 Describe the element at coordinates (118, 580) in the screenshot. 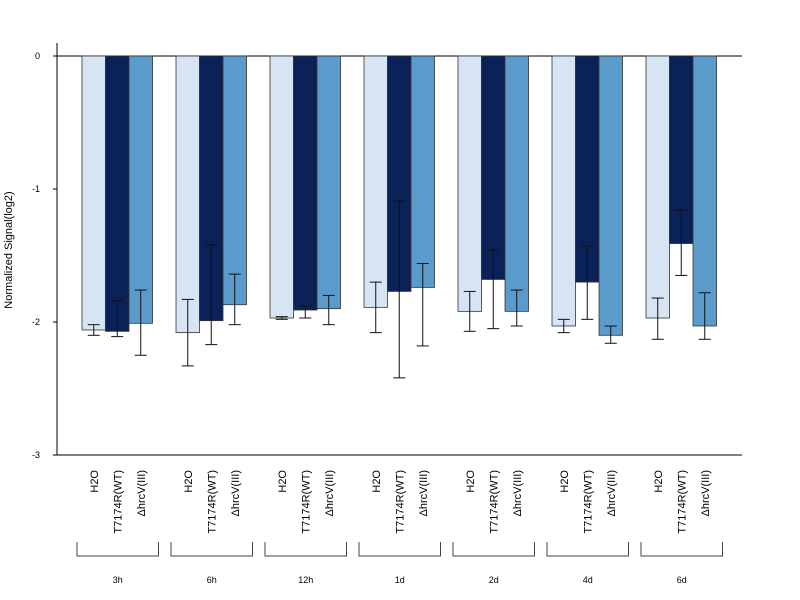

I see `group-label: 3h` at that location.